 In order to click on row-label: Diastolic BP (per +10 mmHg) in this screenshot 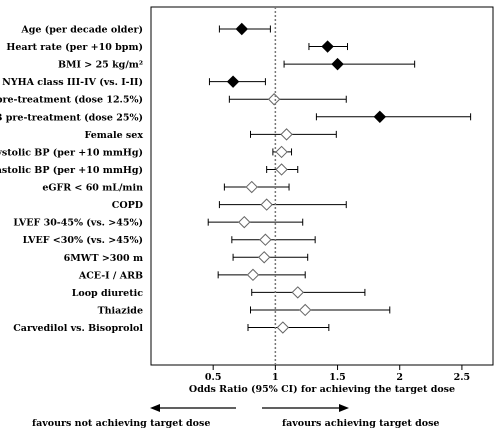, I will do `click(71, 170)`.